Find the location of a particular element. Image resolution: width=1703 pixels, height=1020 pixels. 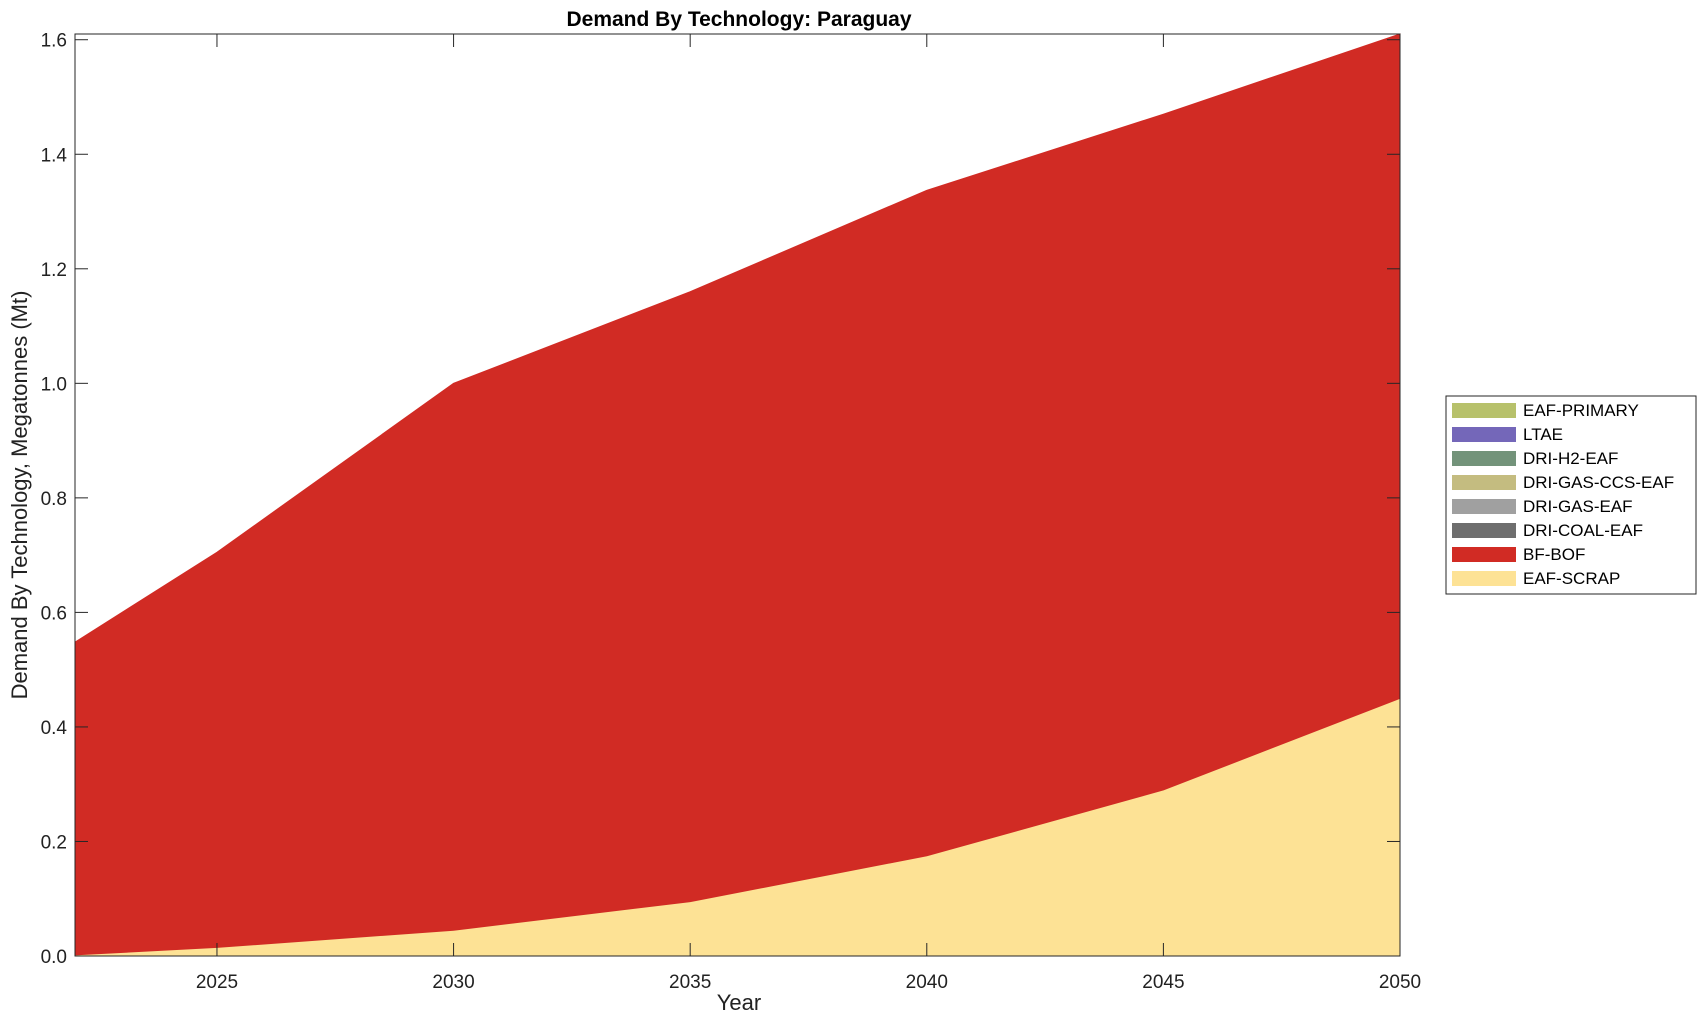

legend-label-dri-coal-eaf: DRI-COAL-EAF is located at coordinates (1583, 530).